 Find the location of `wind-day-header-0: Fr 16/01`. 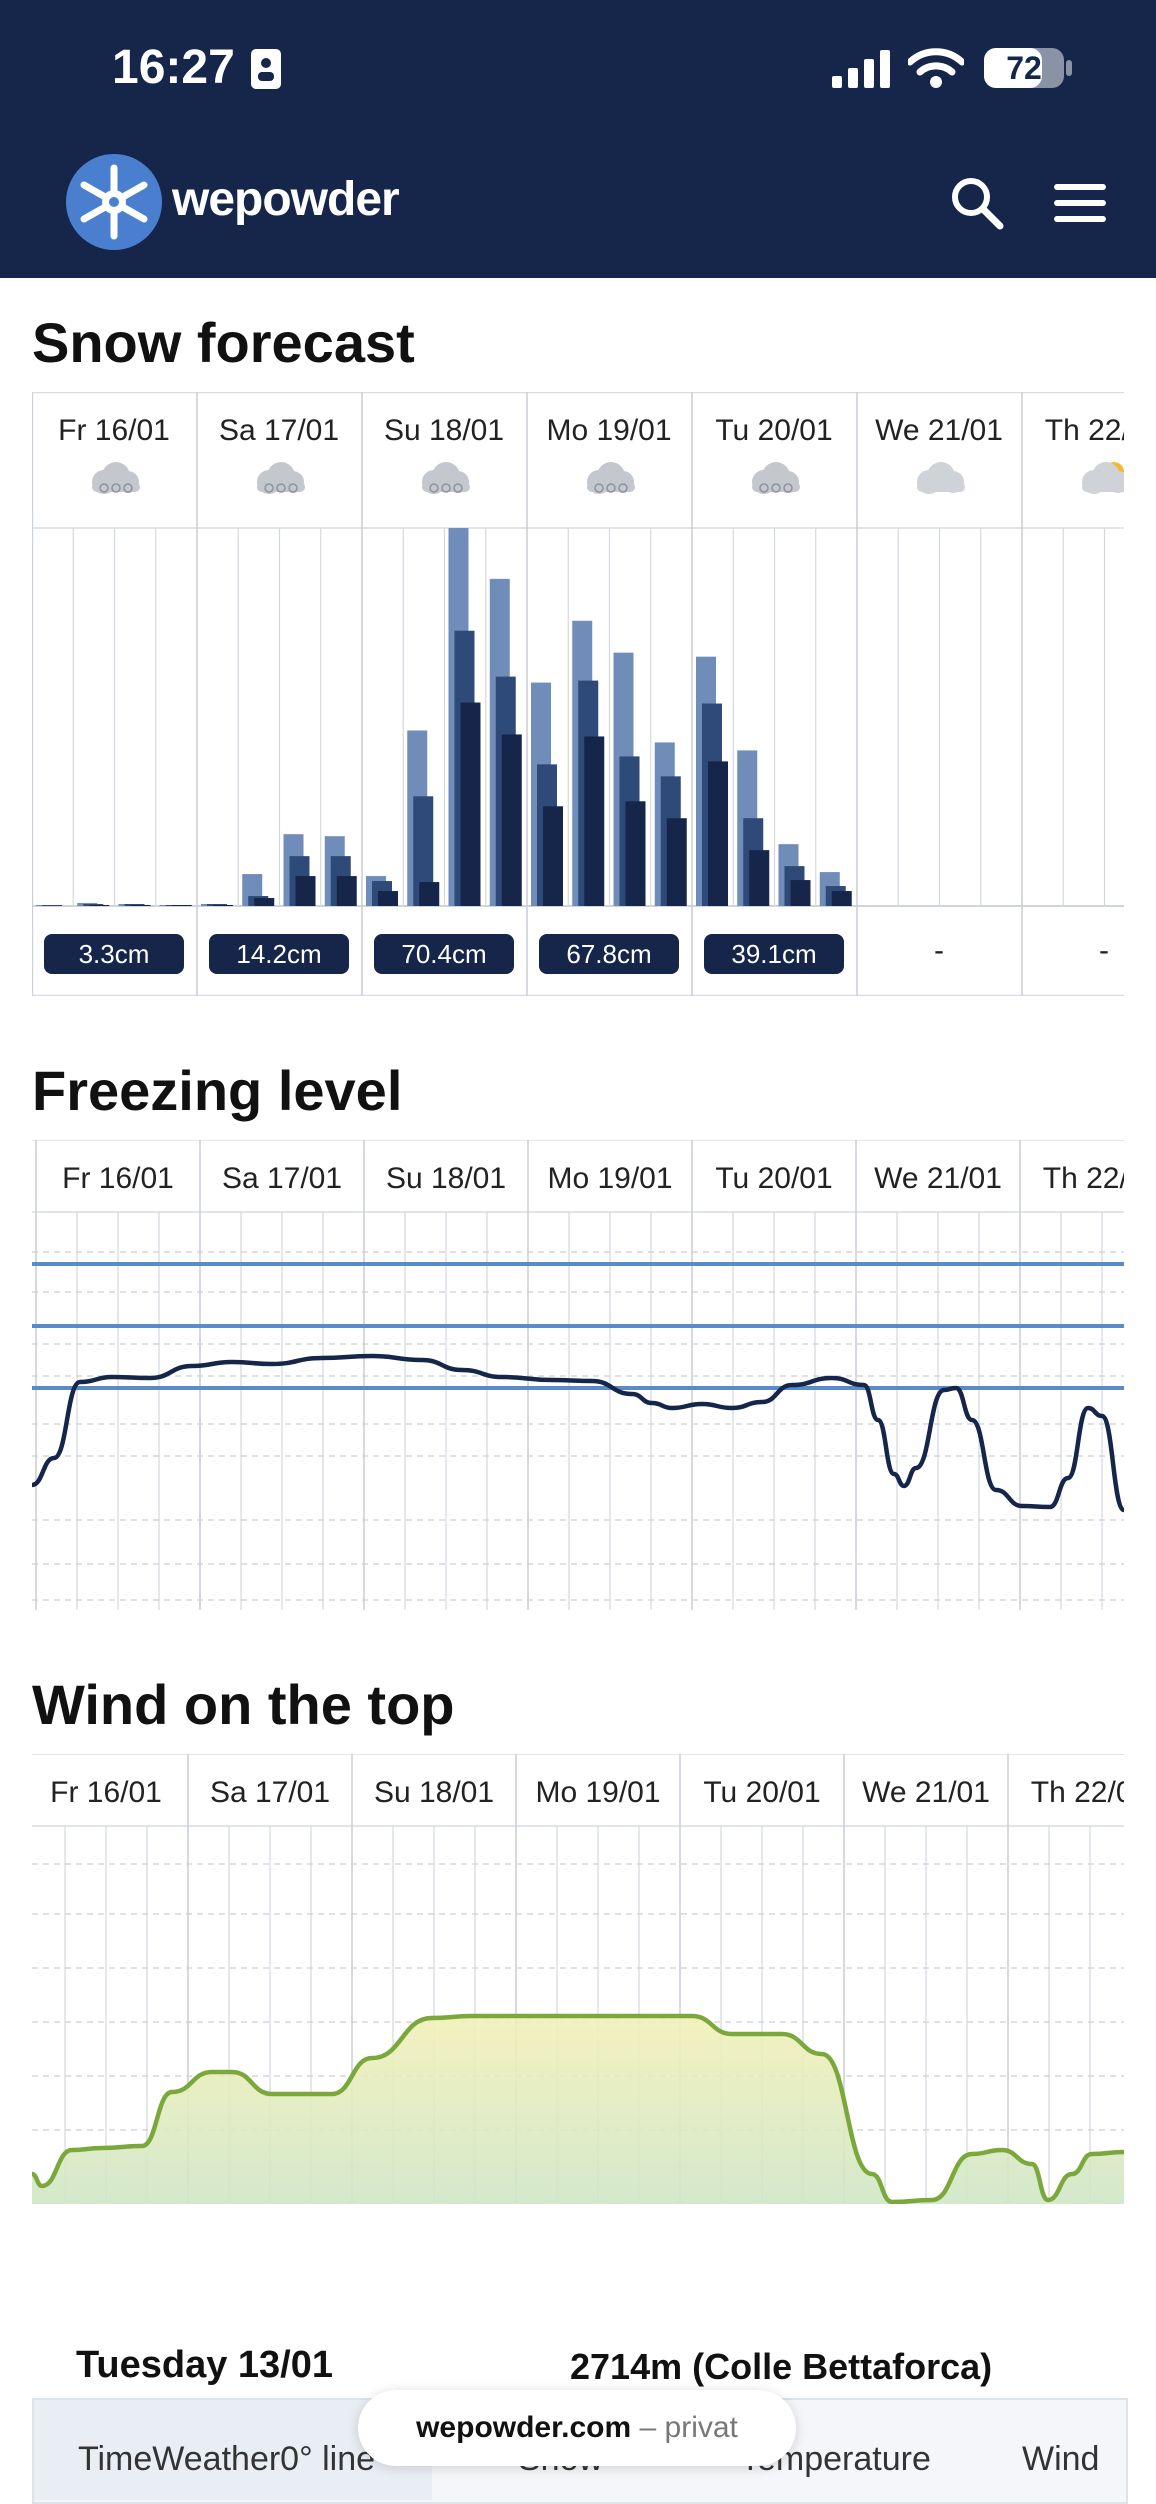

wind-day-header-0: Fr 16/01 is located at coordinates (106, 1792).